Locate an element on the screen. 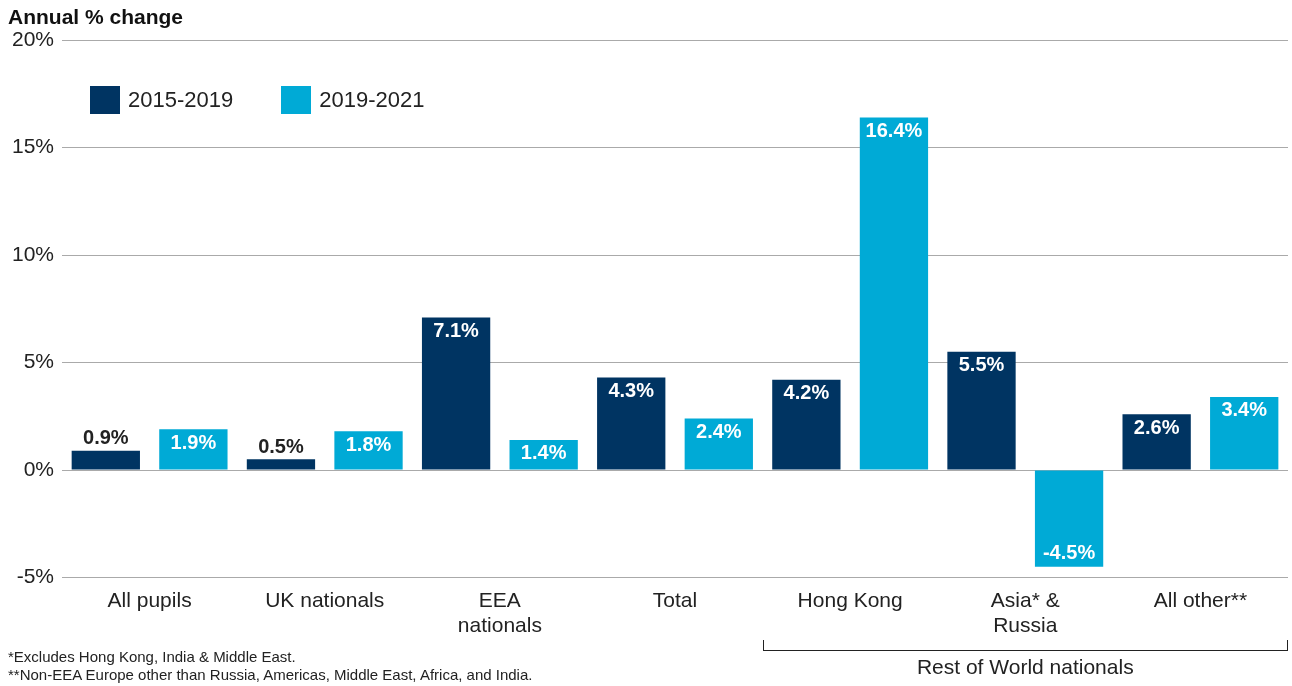 This screenshot has width=1292, height=686. data-label: 1.4% is located at coordinates (543, 452).